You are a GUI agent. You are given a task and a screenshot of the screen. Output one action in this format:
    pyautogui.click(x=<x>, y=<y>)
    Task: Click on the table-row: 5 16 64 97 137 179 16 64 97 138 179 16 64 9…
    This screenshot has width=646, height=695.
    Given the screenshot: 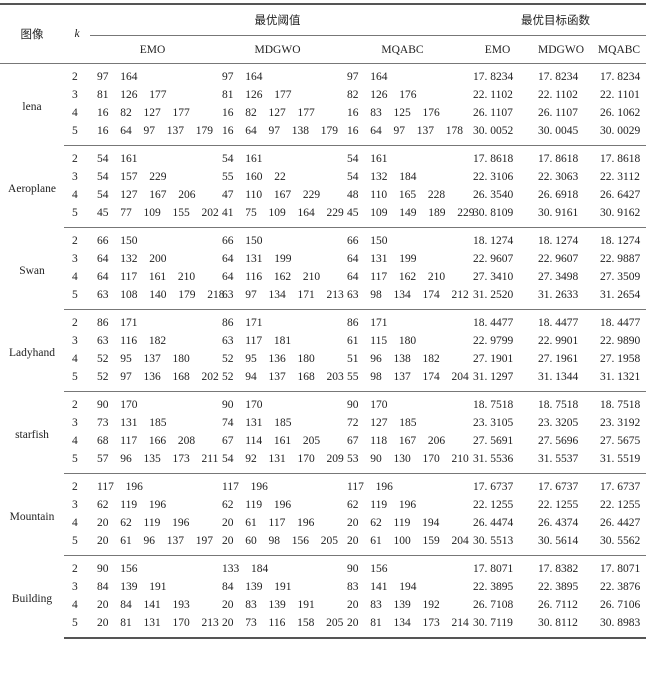 What is the action you would take?
    pyautogui.click(x=323, y=134)
    